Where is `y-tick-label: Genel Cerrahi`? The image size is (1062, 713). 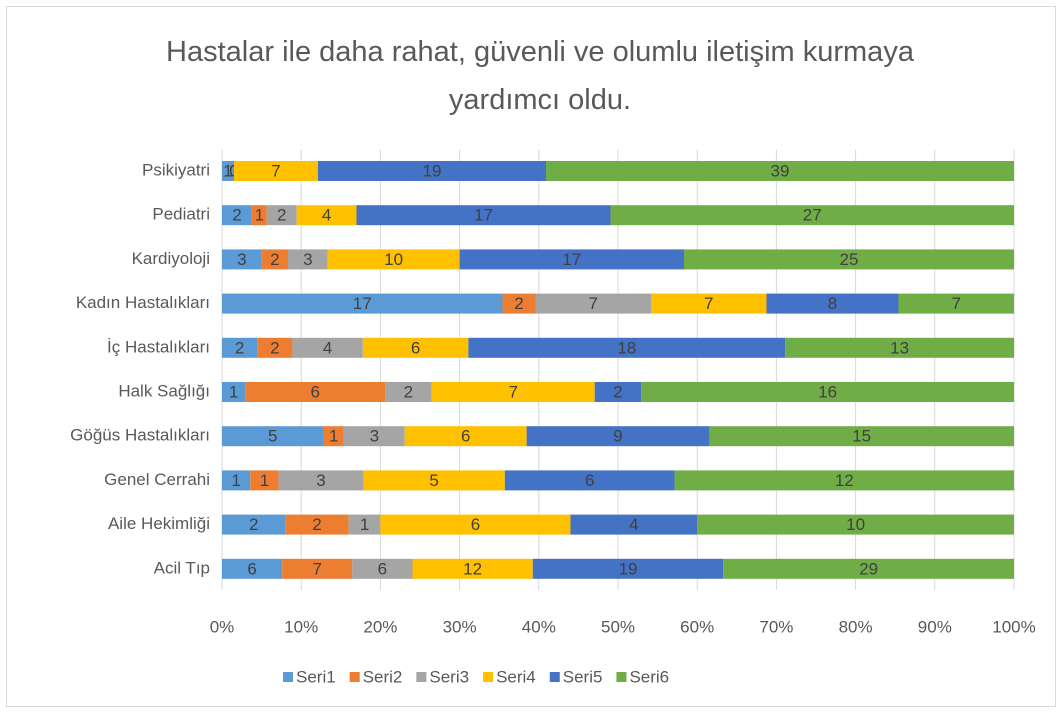 y-tick-label: Genel Cerrahi is located at coordinates (157, 479).